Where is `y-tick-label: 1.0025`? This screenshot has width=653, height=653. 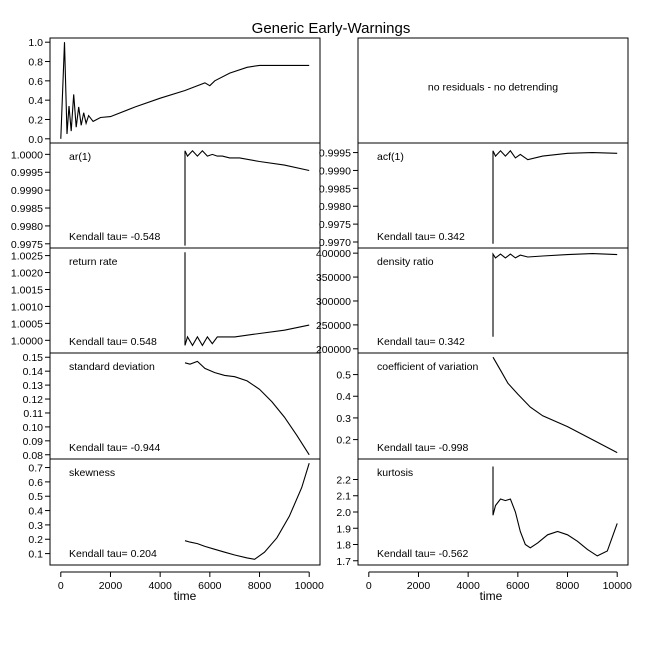
y-tick-label: 1.0025 is located at coordinates (27, 257).